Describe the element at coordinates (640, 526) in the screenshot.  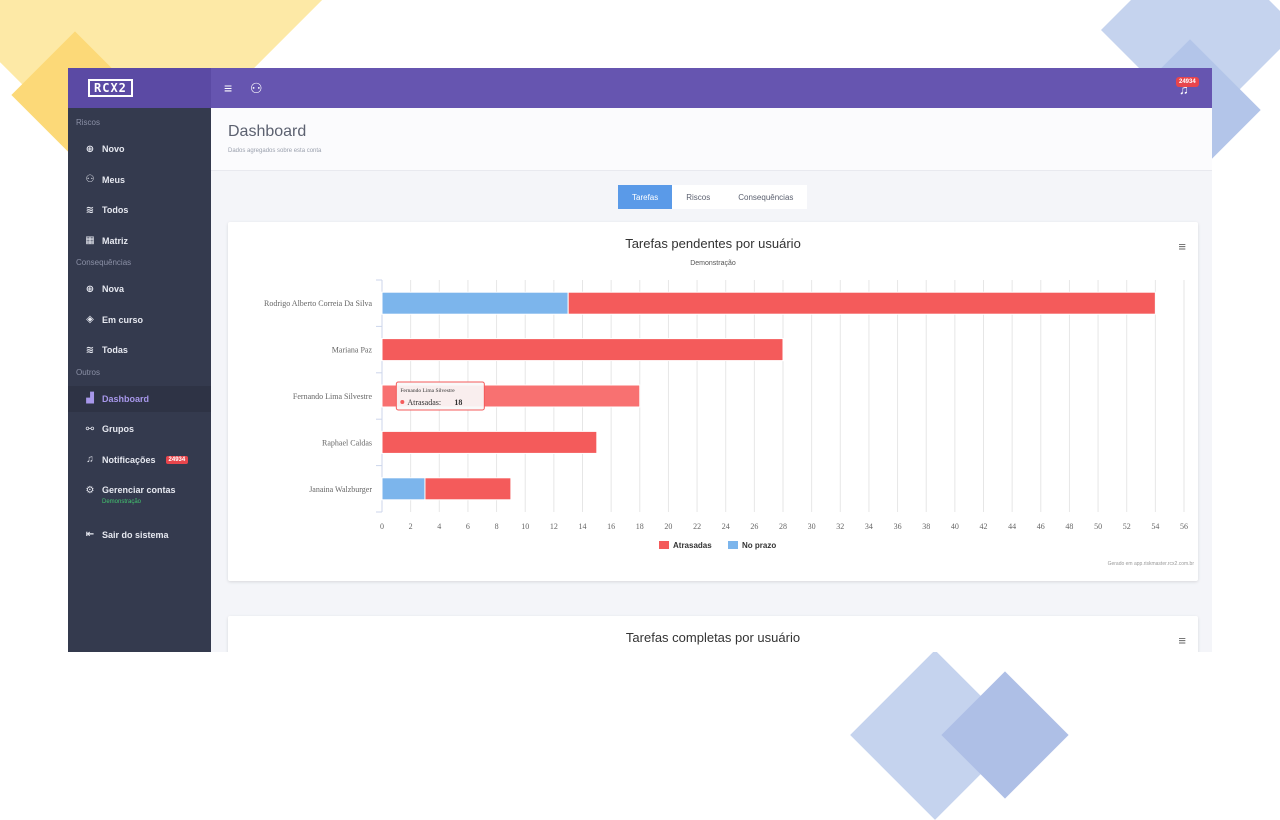
I see `x-tick-label: 18` at that location.